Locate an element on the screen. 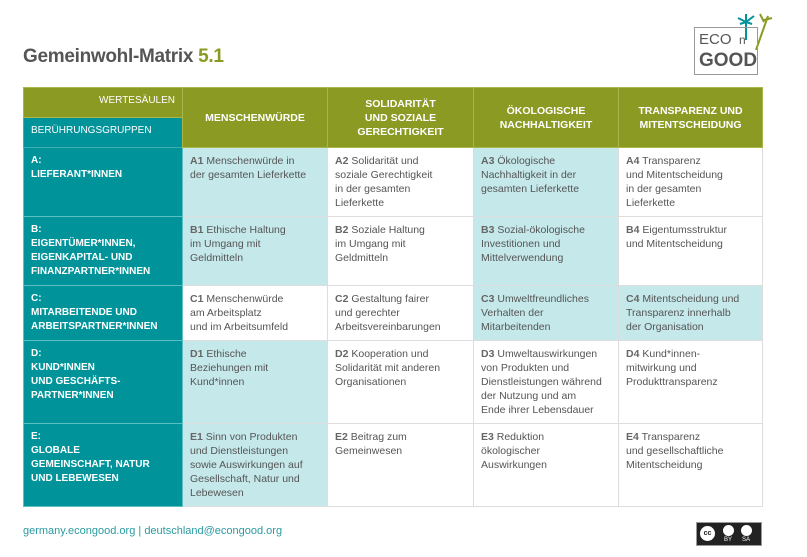 The image size is (807, 557). matrix-cell-e2: E2 Beitrag zum Gemeinwesen is located at coordinates (400, 465).